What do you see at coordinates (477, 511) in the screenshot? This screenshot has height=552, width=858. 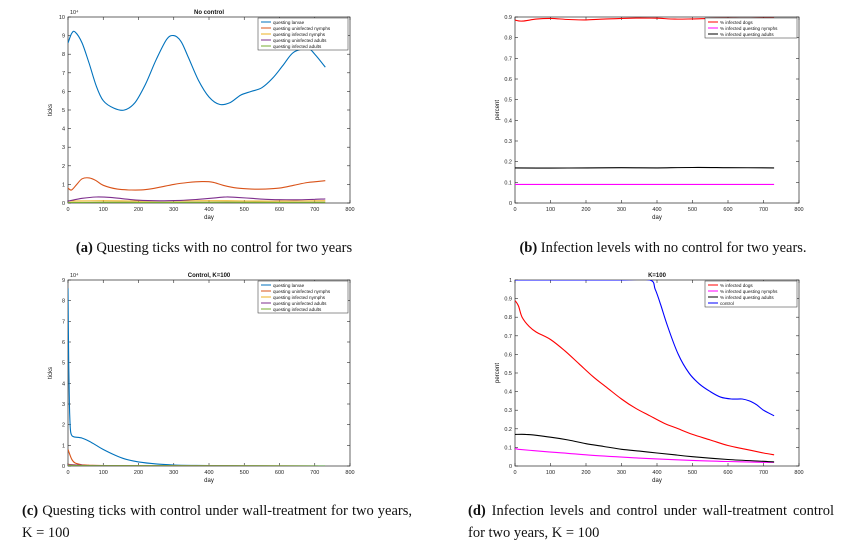 I see `caption-letter: (d)` at bounding box center [477, 511].